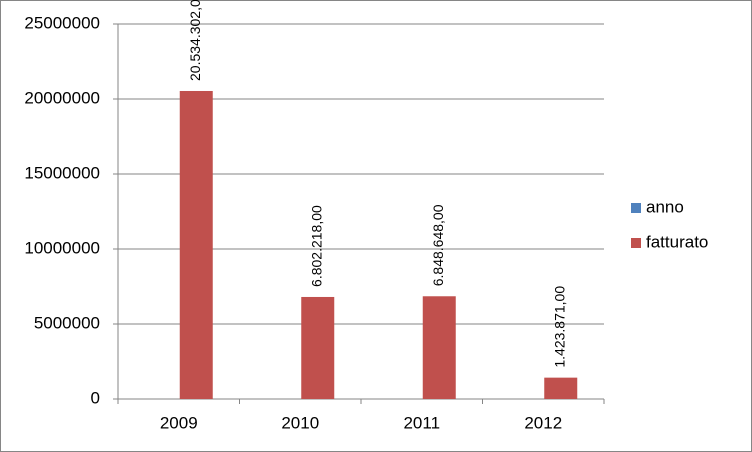  I want to click on x-tick-label: 2010, so click(300, 422).